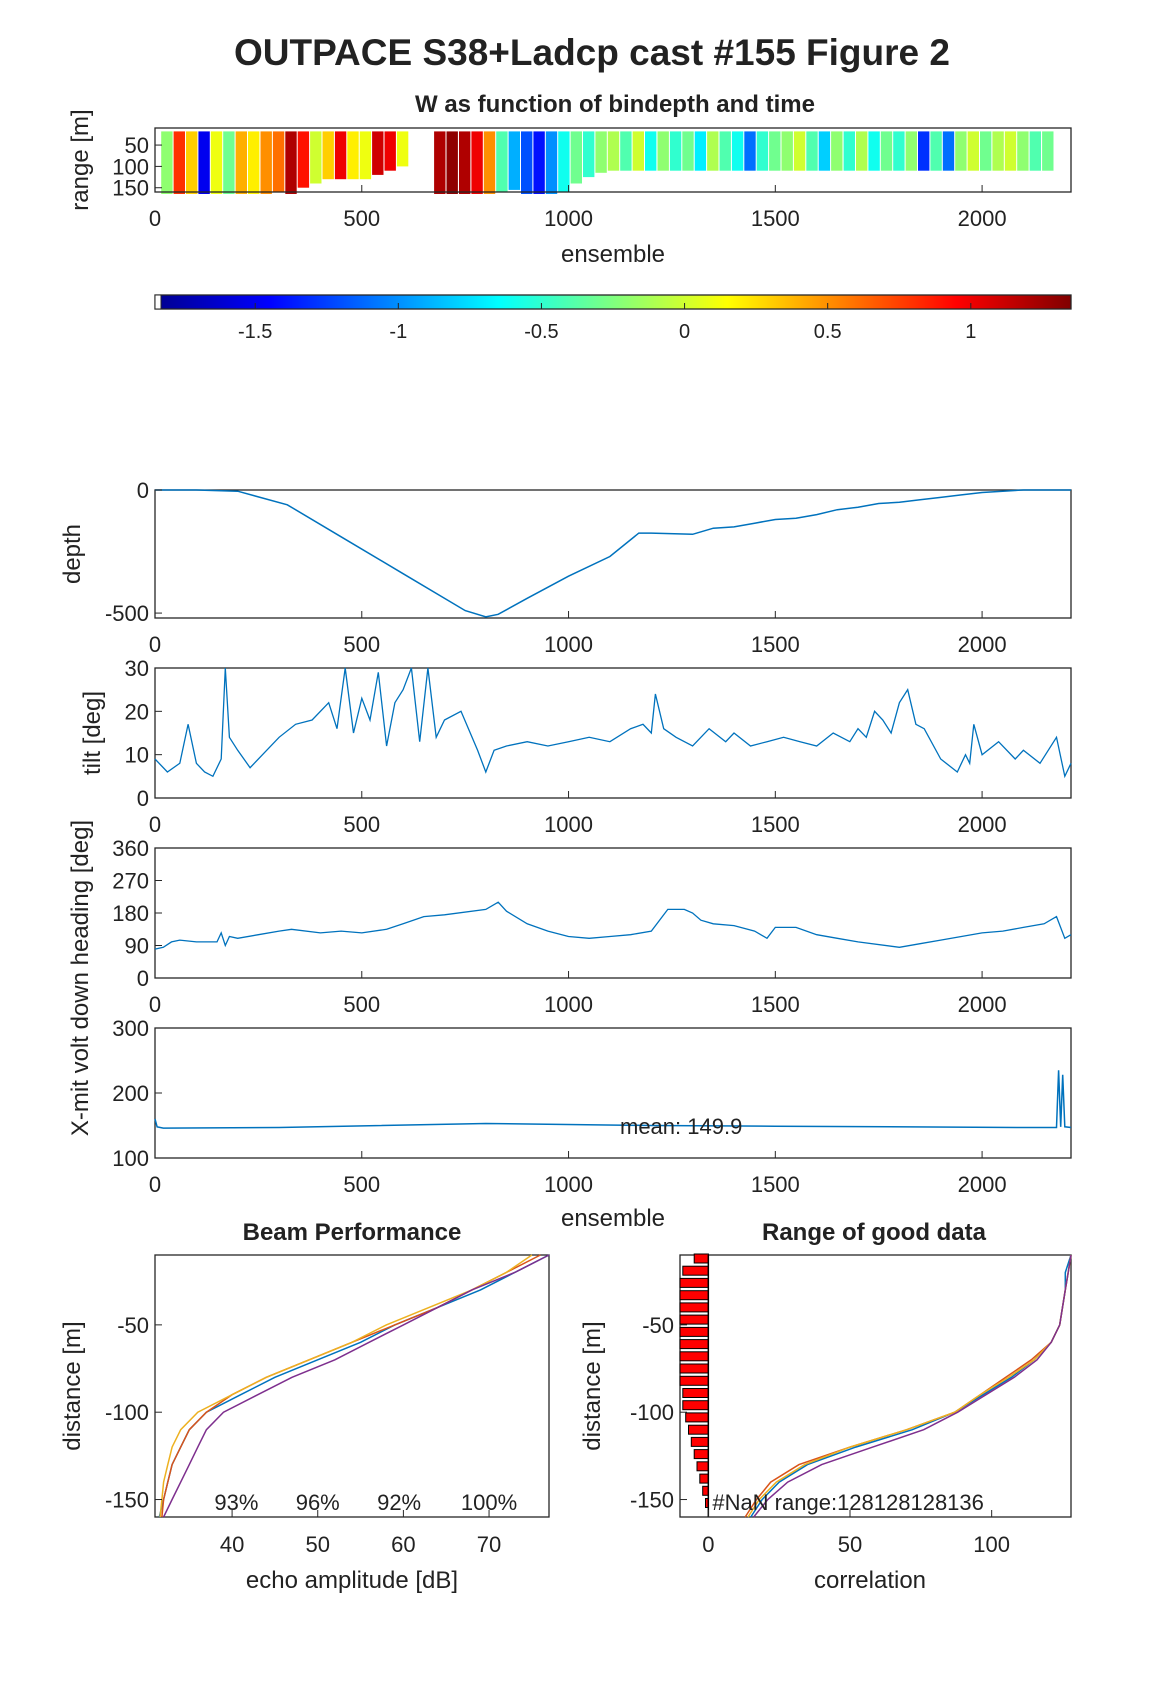 The width and height of the screenshot is (1165, 1684). I want to click on tilt-xtick-label: 0, so click(155, 824).